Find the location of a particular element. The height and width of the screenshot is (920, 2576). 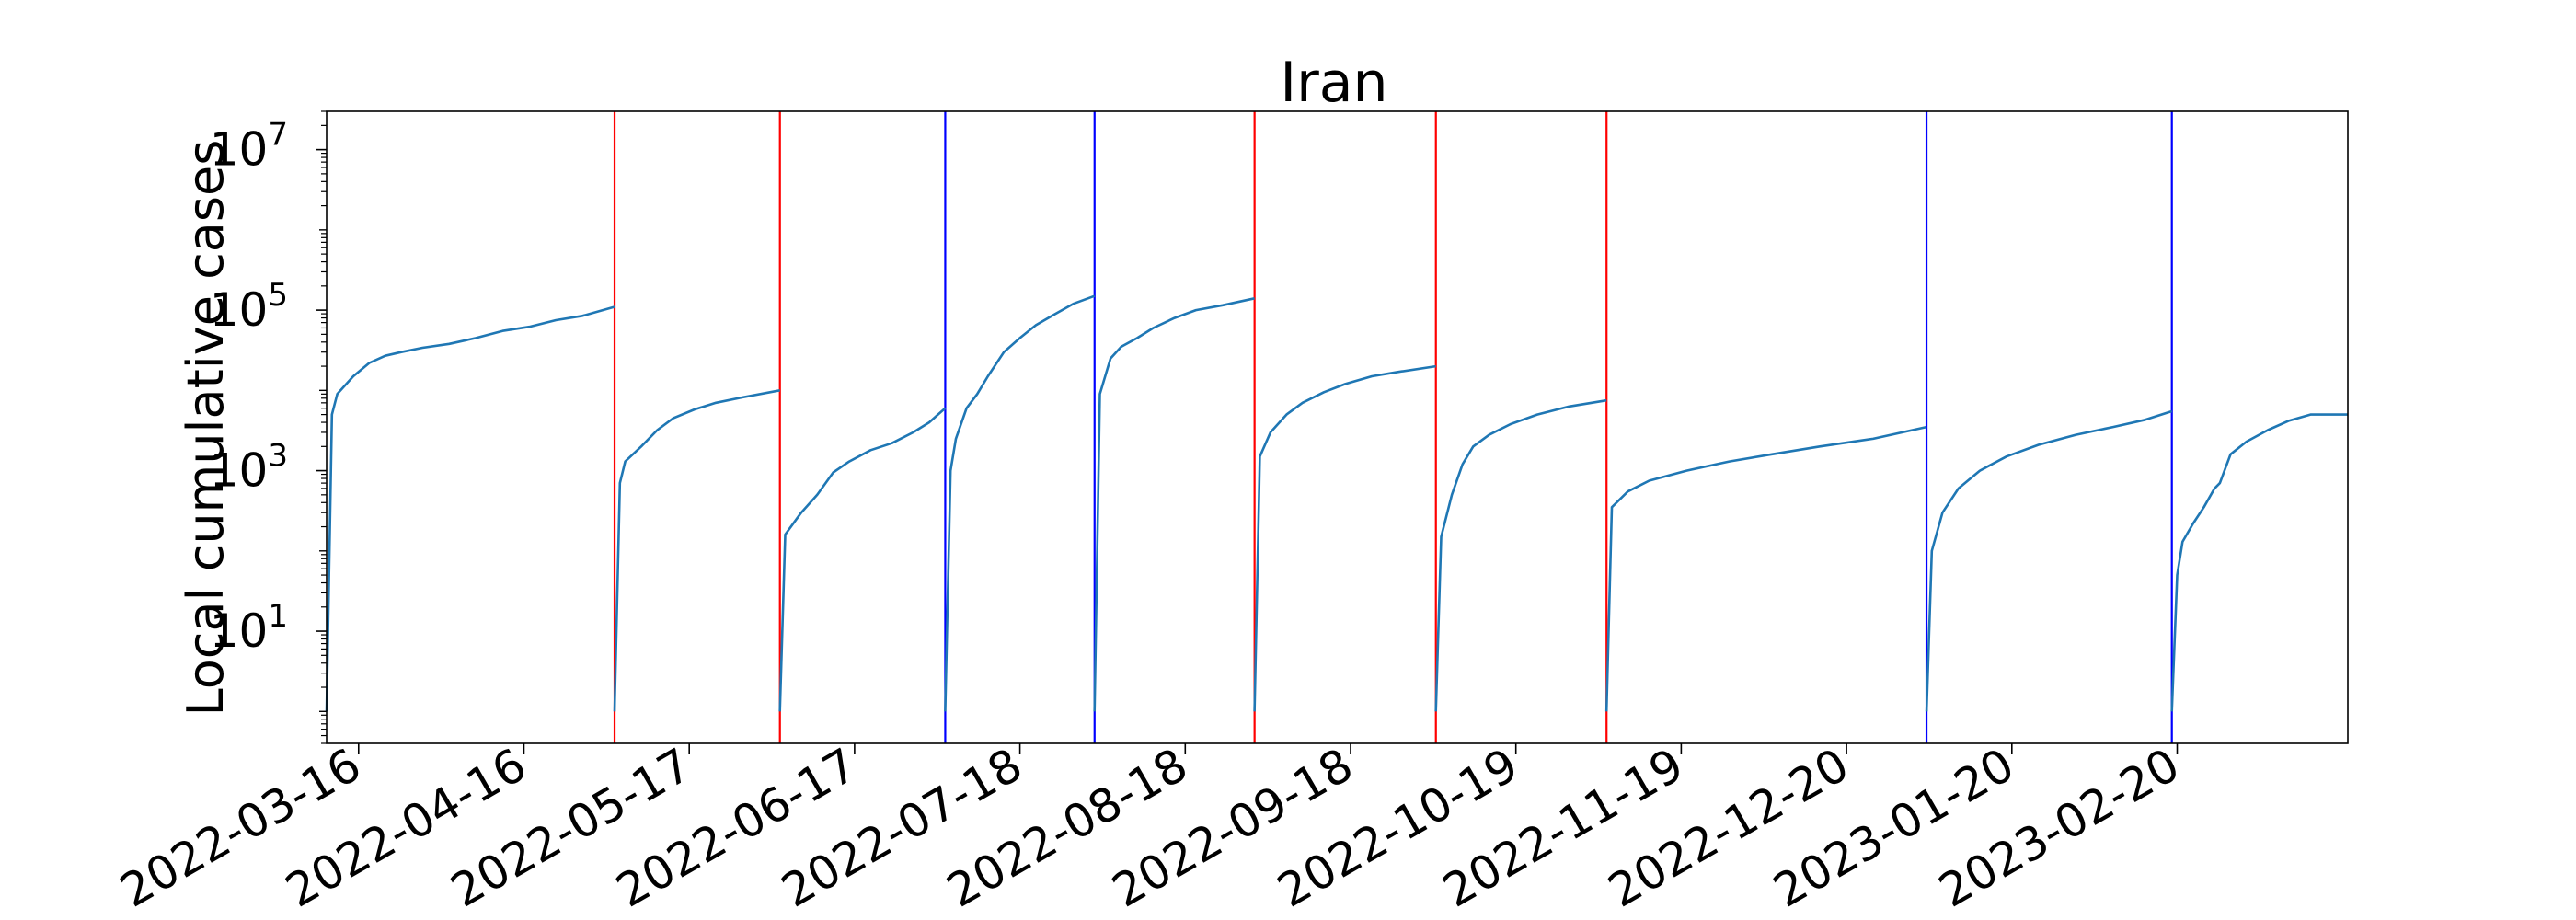

y-axis: 10¹ 10³ 10⁵ 10⁷ is located at coordinates (268, 427).